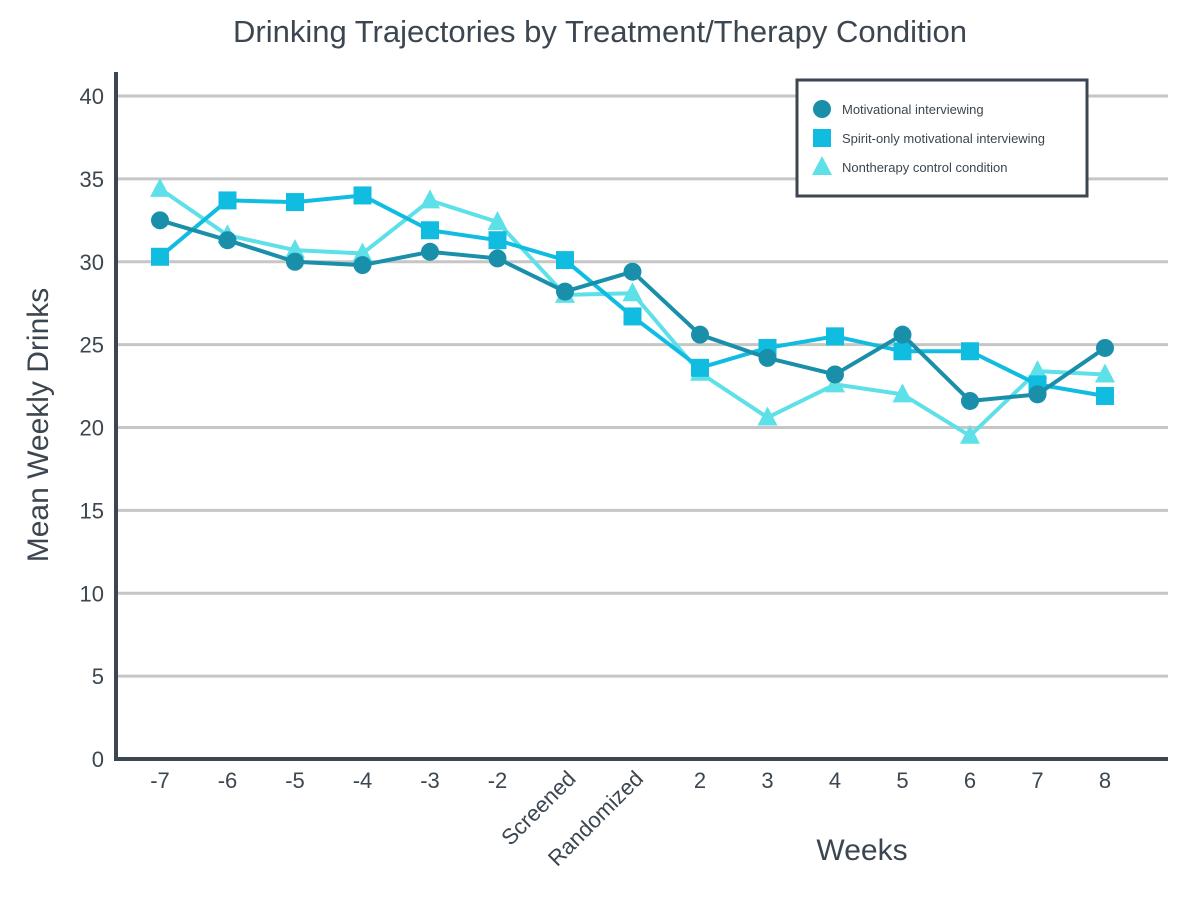 This screenshot has height=900, width=1200. What do you see at coordinates (363, 780) in the screenshot?
I see `x-tick-label: -4` at bounding box center [363, 780].